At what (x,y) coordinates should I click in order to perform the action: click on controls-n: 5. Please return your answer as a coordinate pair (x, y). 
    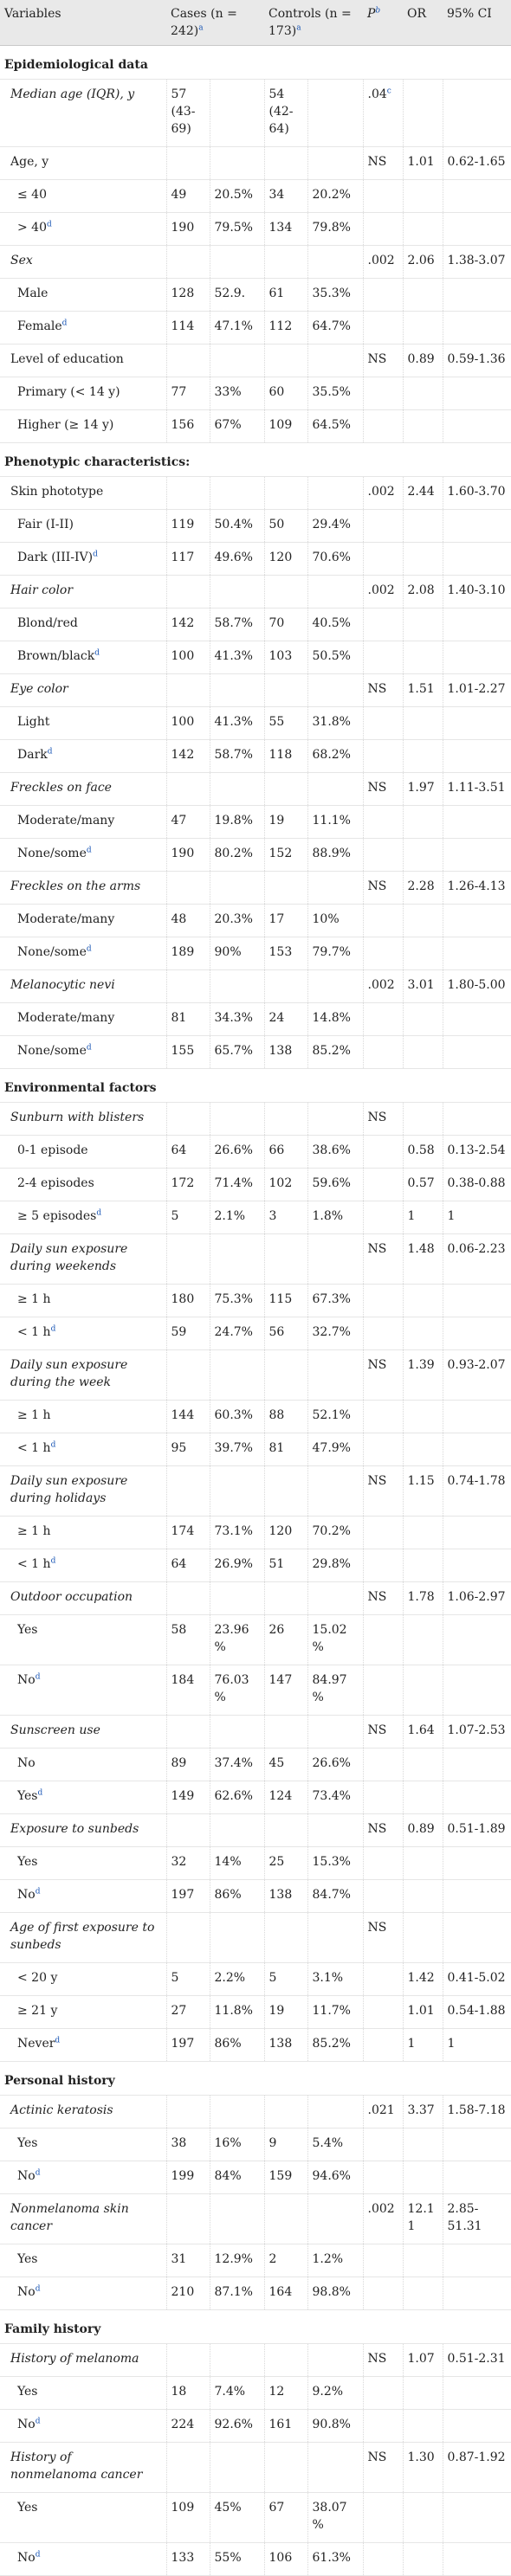
    Looking at the image, I should click on (286, 1979).